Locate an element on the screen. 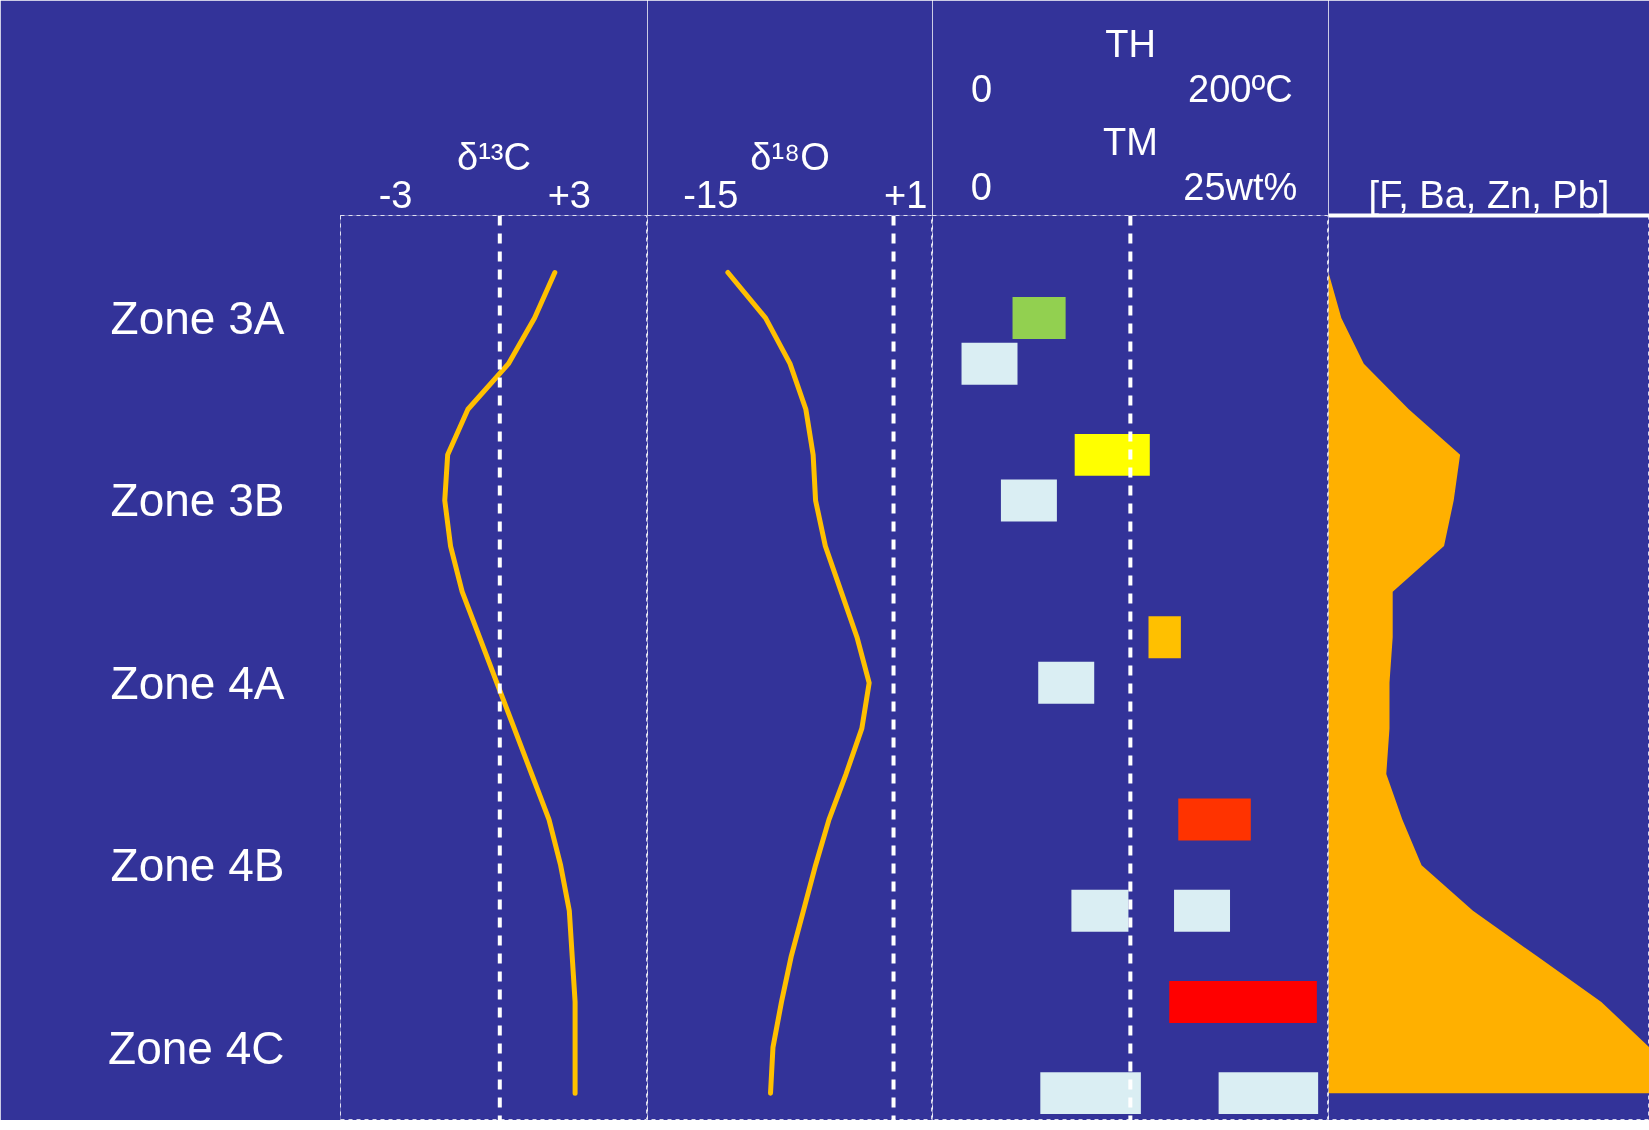  x-tick-label: -15 is located at coordinates (711, 194).